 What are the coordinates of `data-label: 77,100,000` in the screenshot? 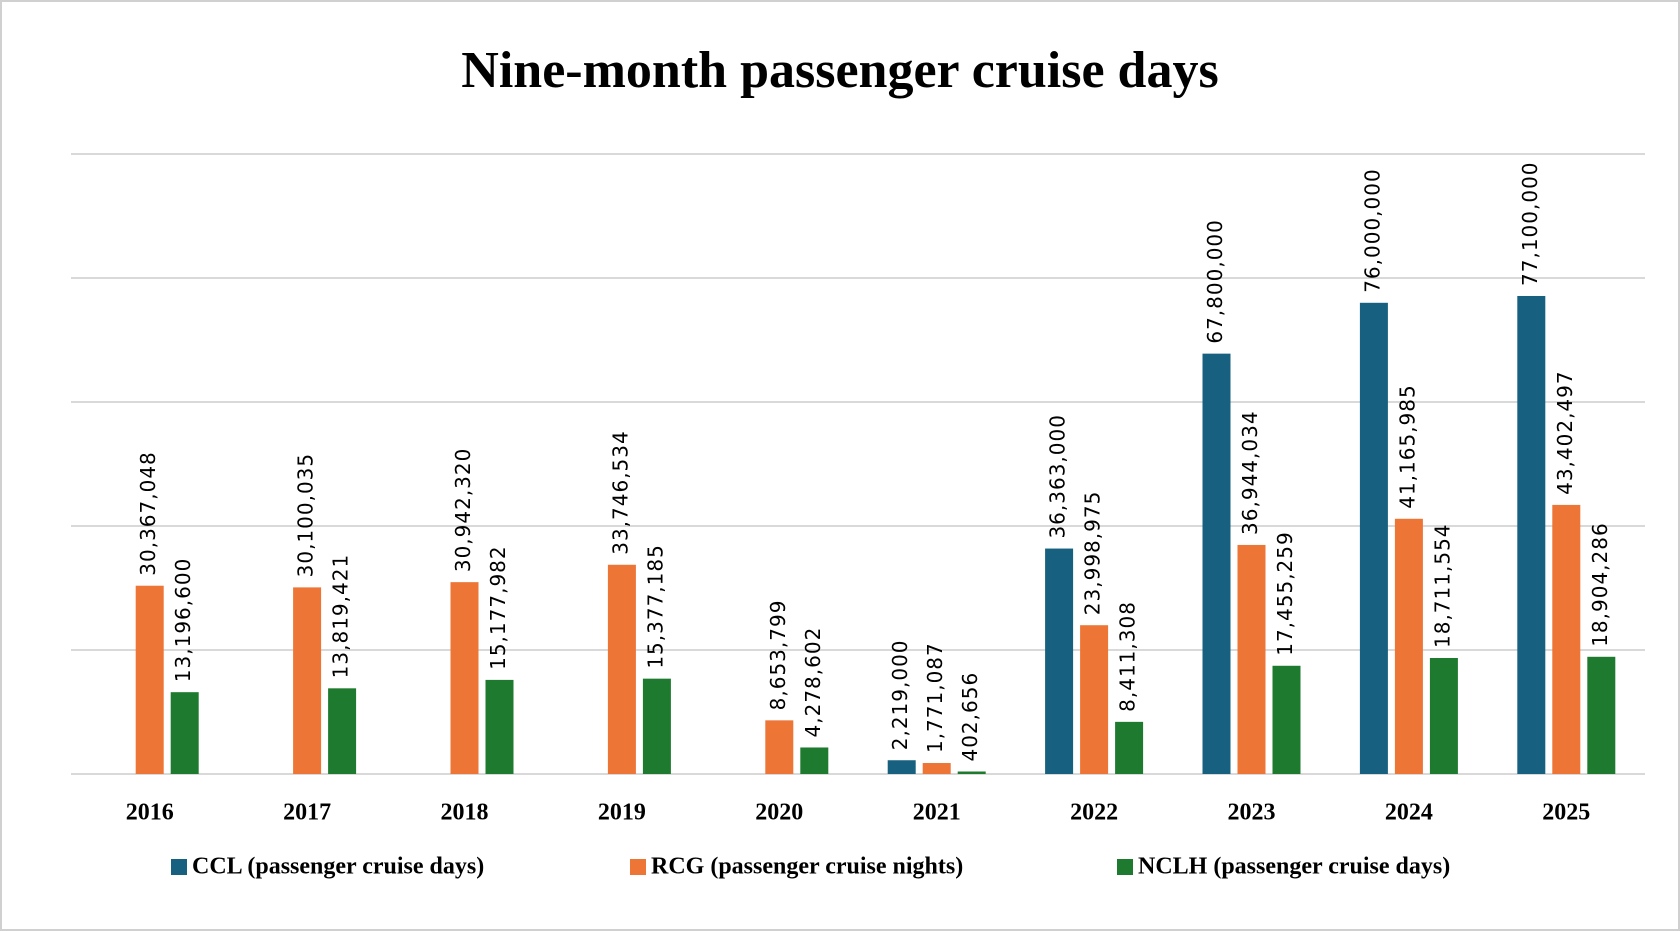 It's located at (1530, 223).